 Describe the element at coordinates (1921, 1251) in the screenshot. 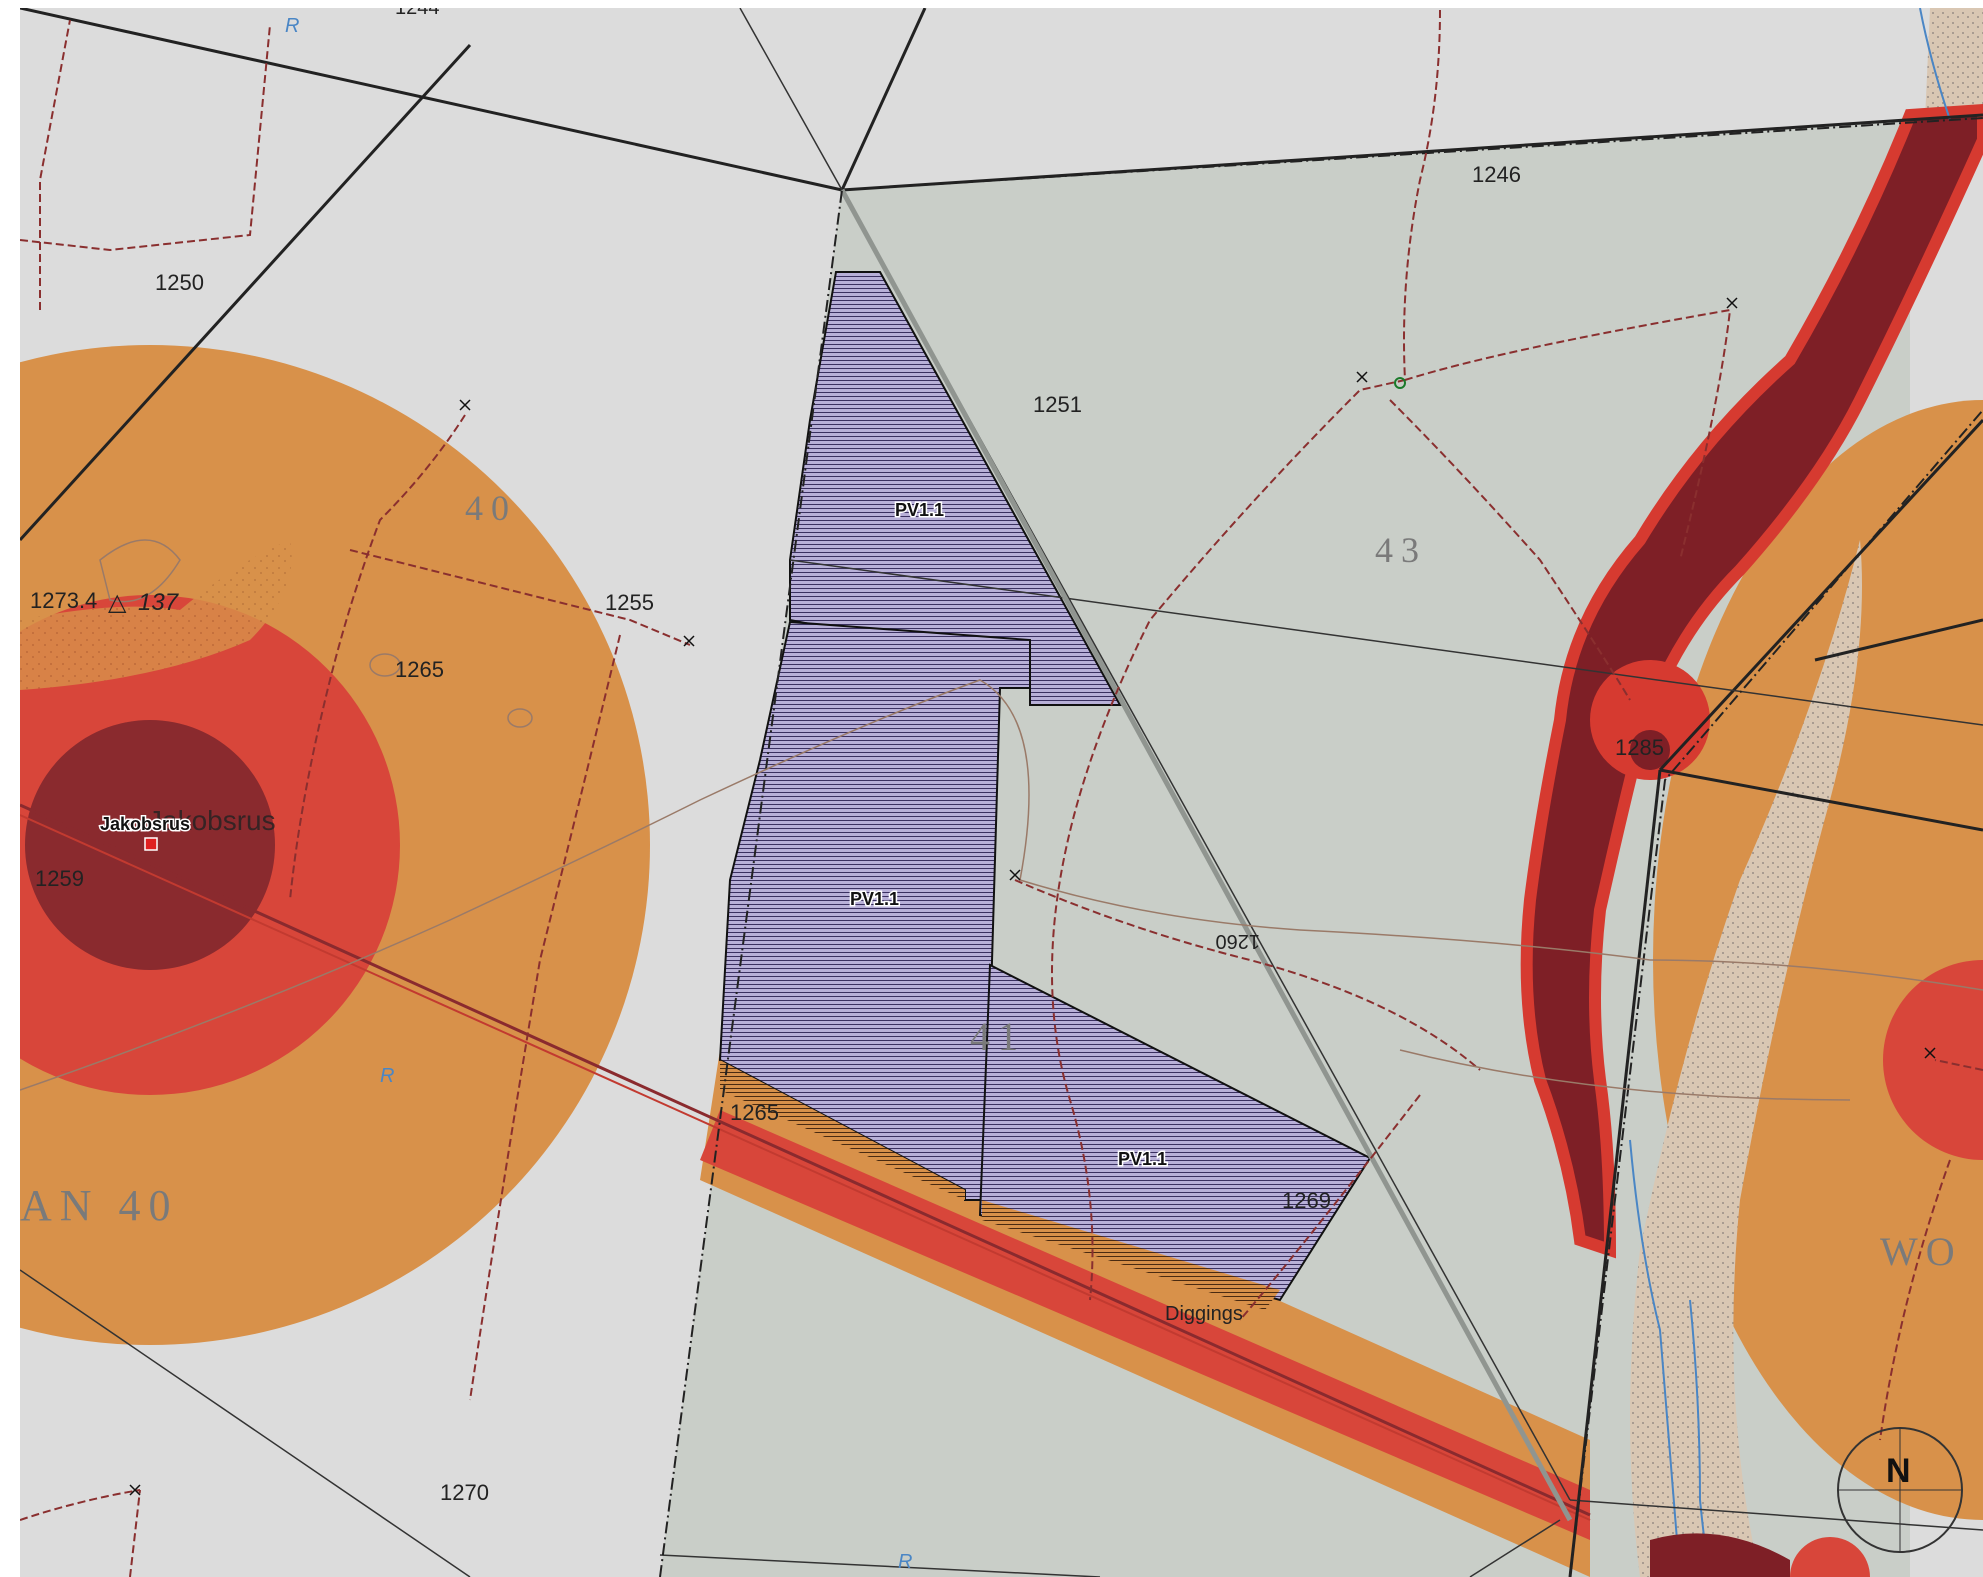

I see `farm-label-wo: WO` at that location.